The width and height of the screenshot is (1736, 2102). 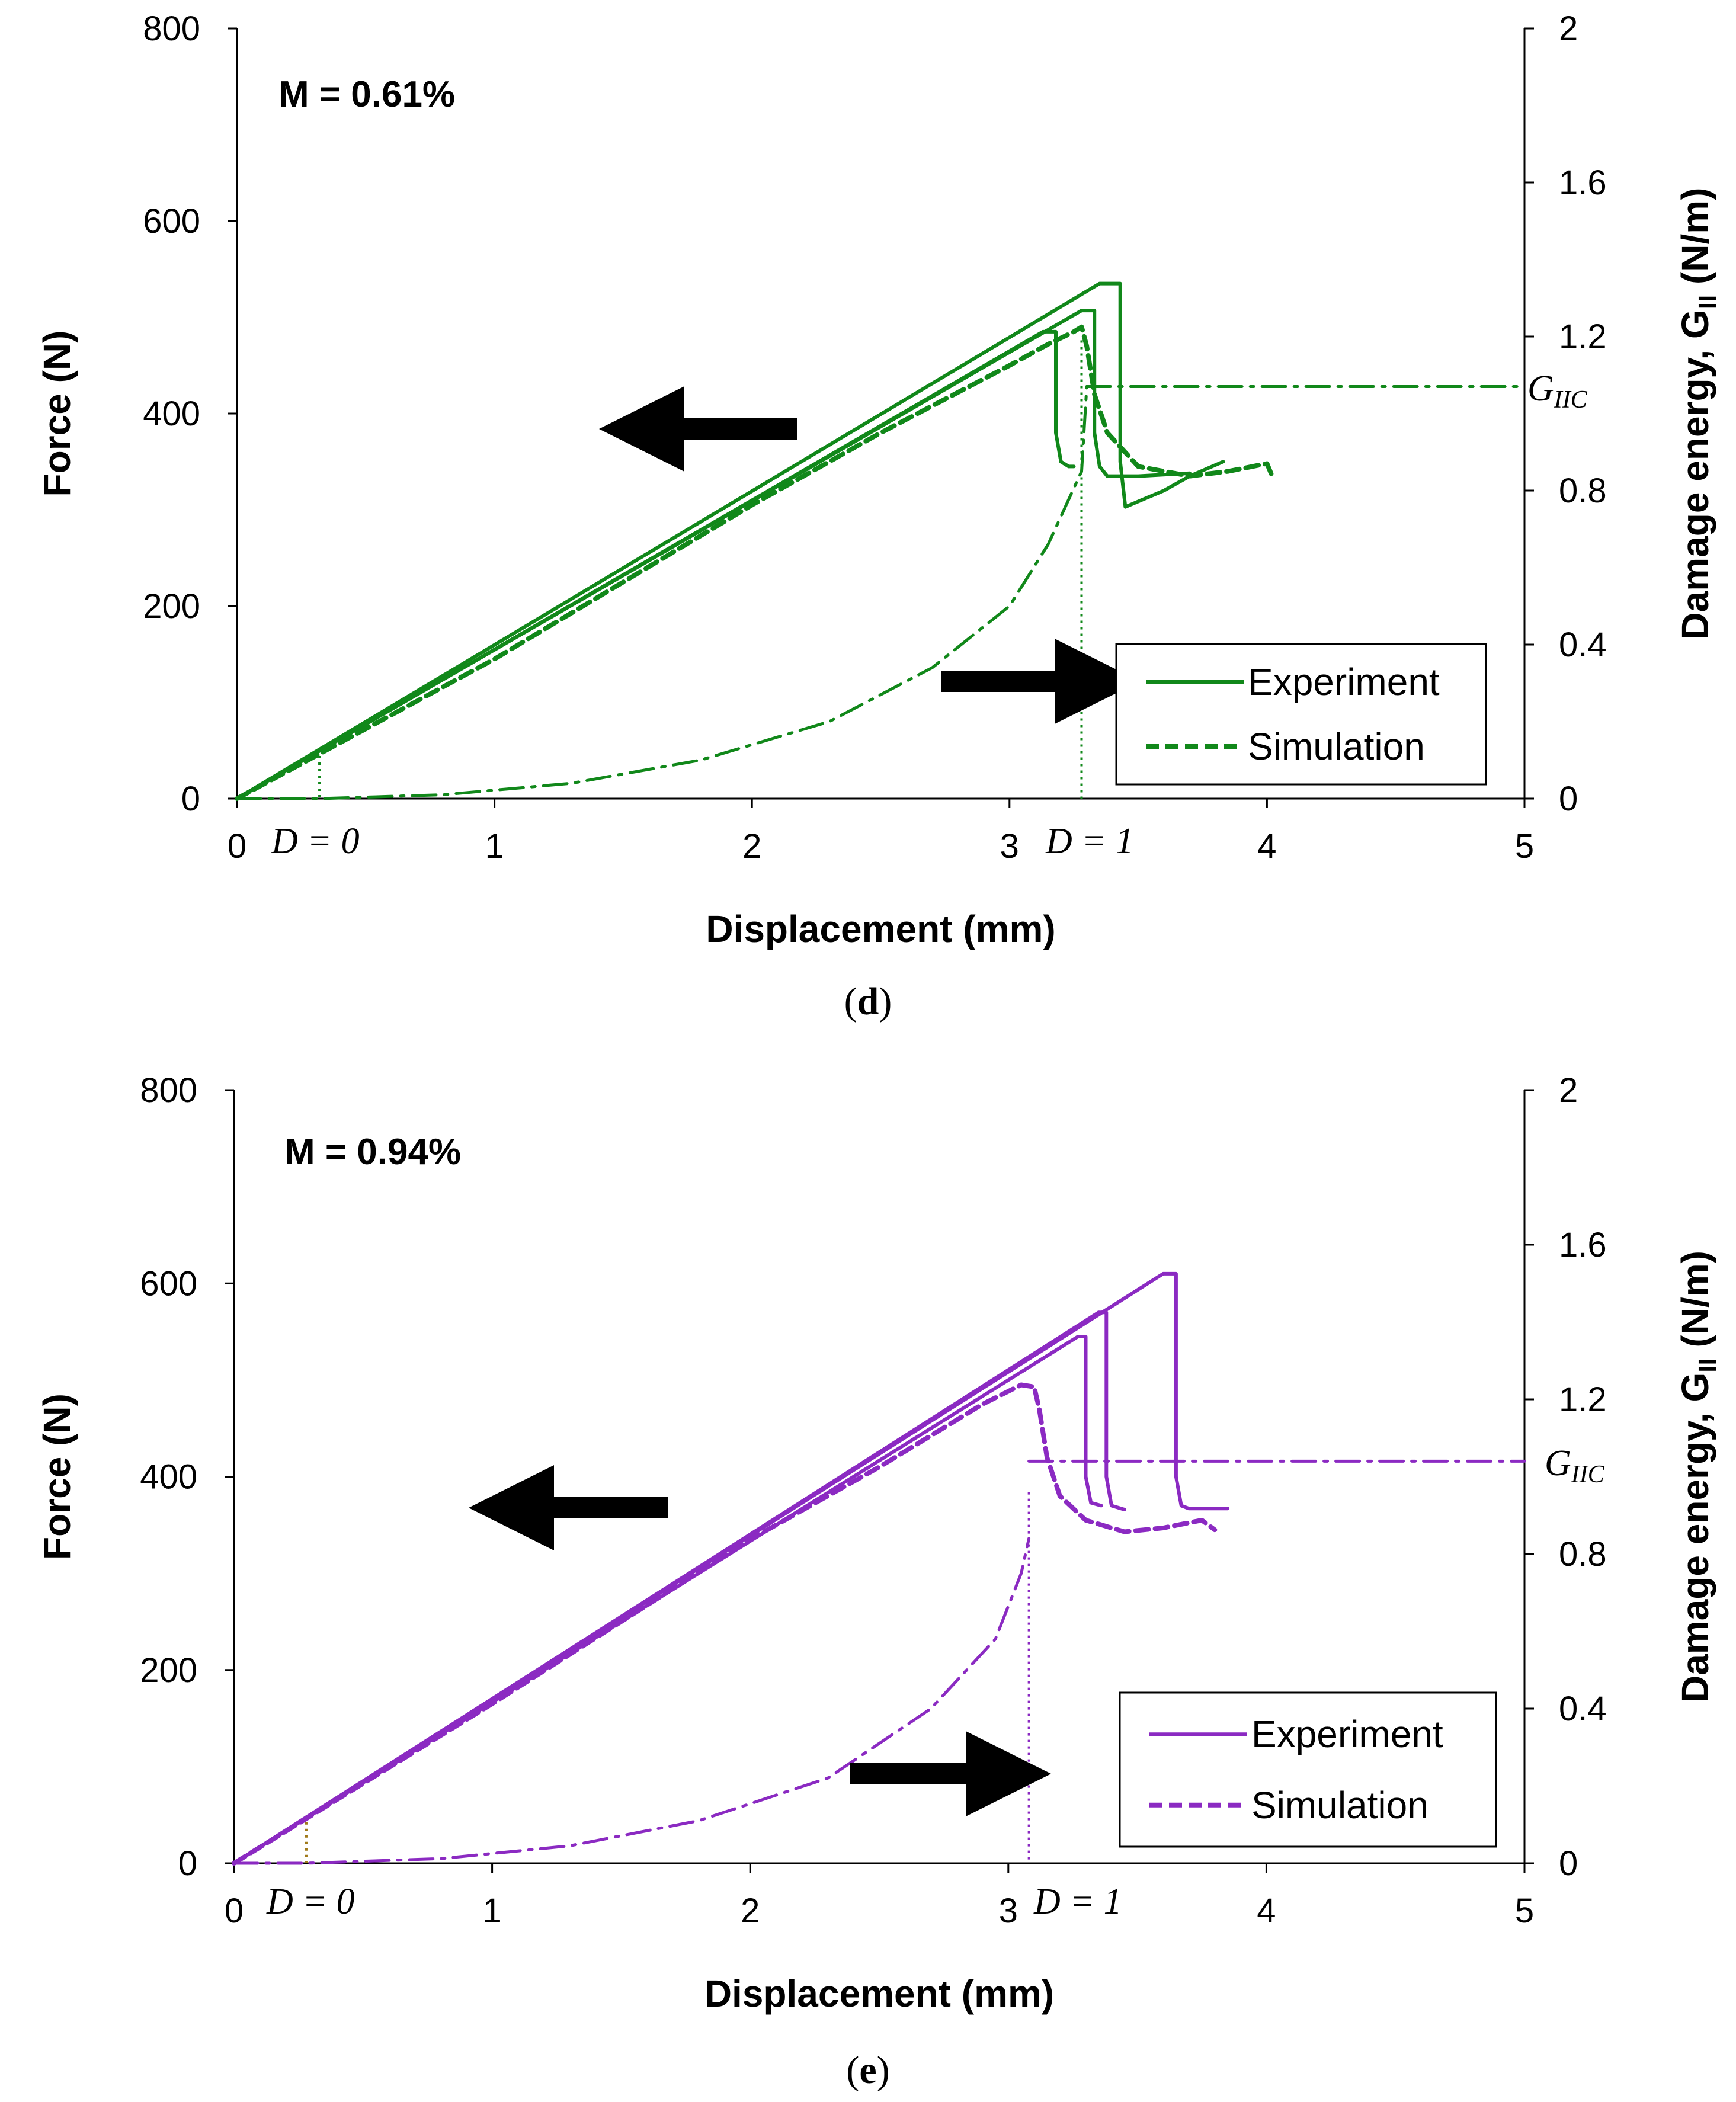 I want to click on moisture-annotation: M = 0.61%, so click(x=367, y=95).